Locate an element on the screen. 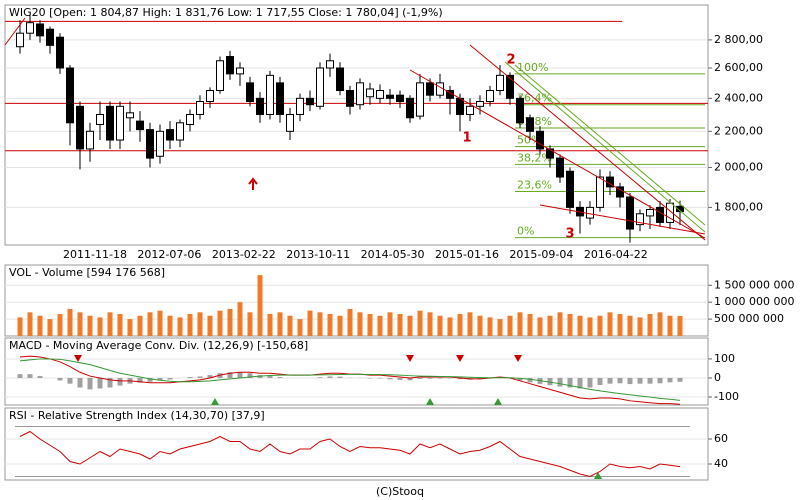  y-tick-label: 40 is located at coordinates (721, 463).